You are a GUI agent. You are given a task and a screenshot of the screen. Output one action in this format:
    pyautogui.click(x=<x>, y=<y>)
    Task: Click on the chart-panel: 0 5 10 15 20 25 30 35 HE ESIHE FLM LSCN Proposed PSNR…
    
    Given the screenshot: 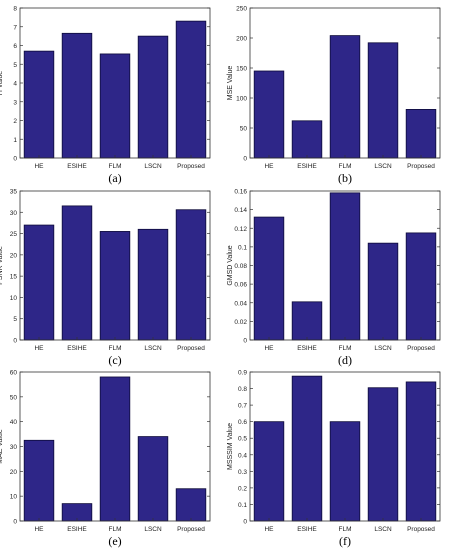 What is the action you would take?
    pyautogui.click(x=105, y=278)
    